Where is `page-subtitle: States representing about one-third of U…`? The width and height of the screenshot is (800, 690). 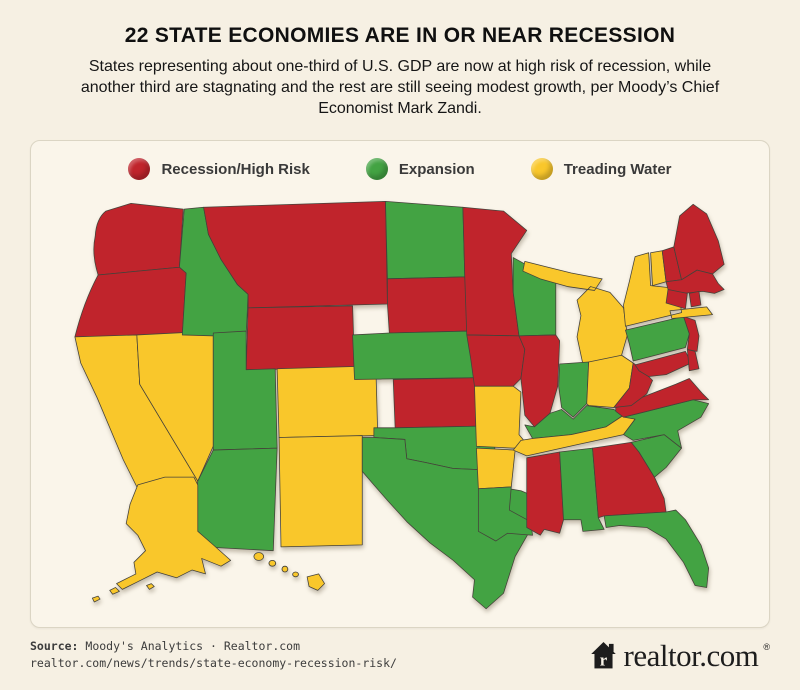 page-subtitle: States representing about one-third of U… is located at coordinates (400, 87).